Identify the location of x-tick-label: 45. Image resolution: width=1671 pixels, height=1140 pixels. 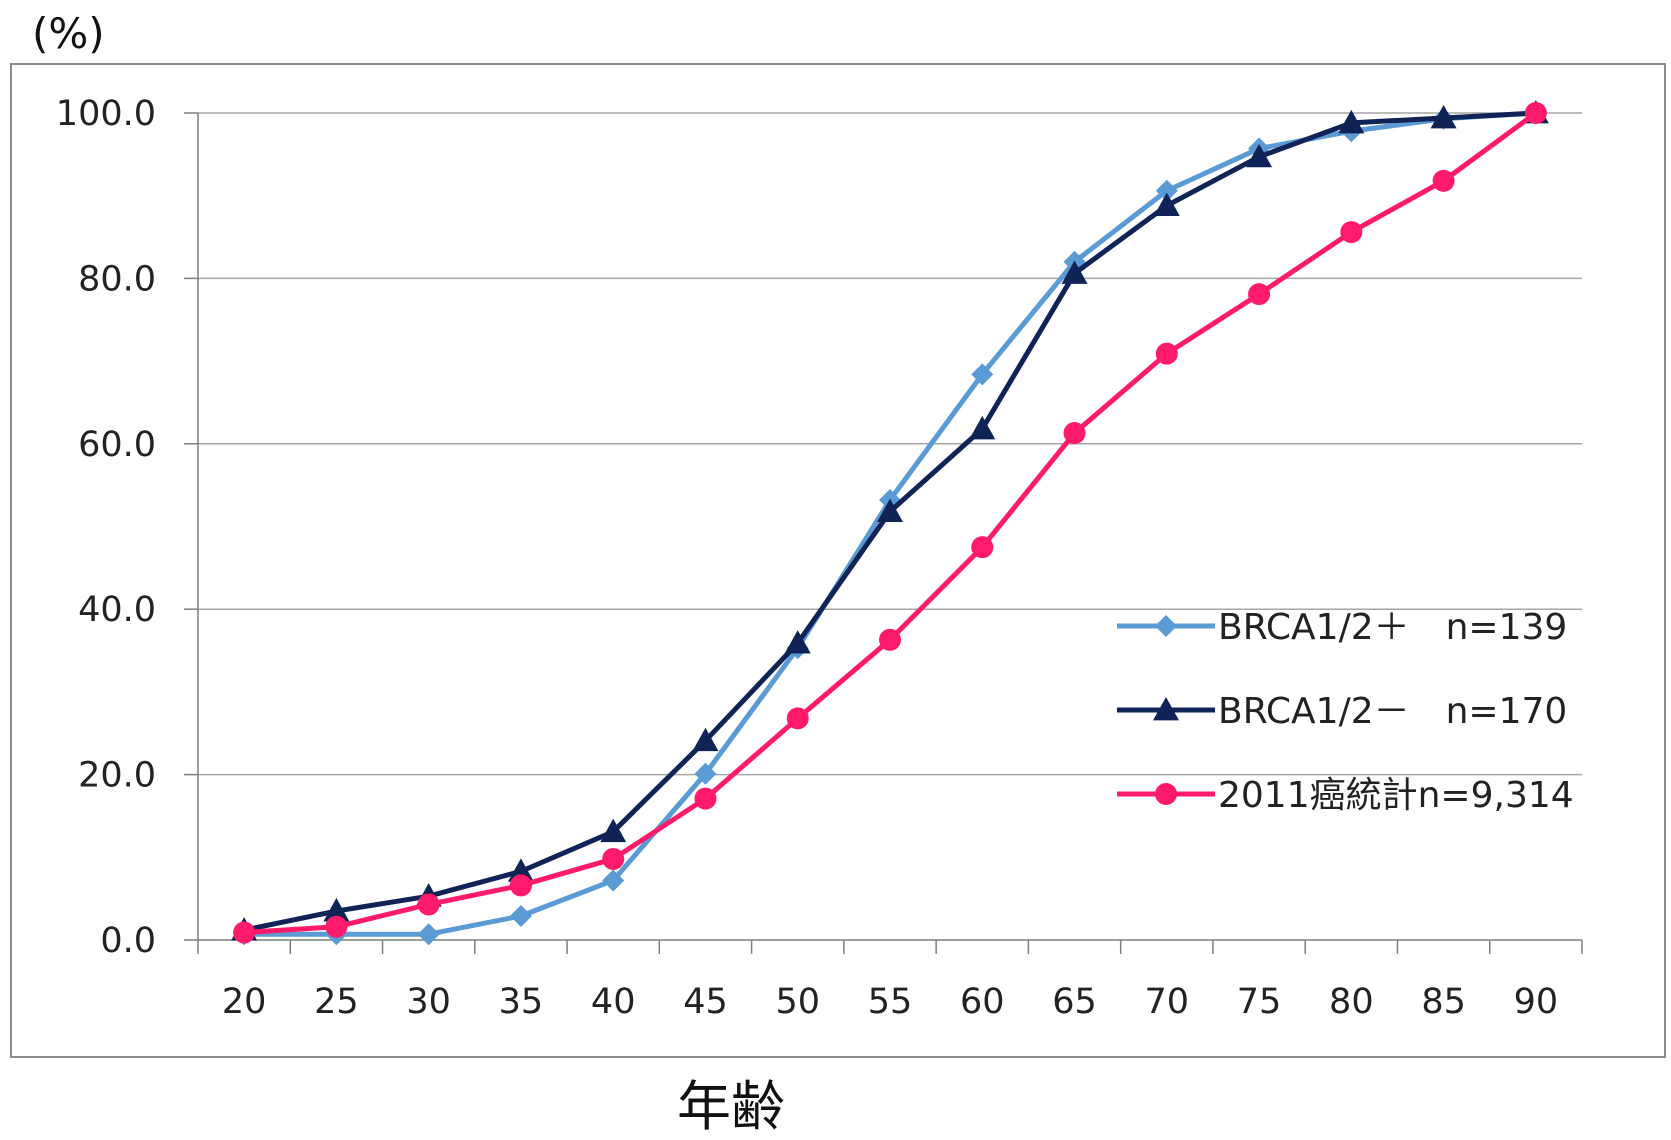
(705, 1002).